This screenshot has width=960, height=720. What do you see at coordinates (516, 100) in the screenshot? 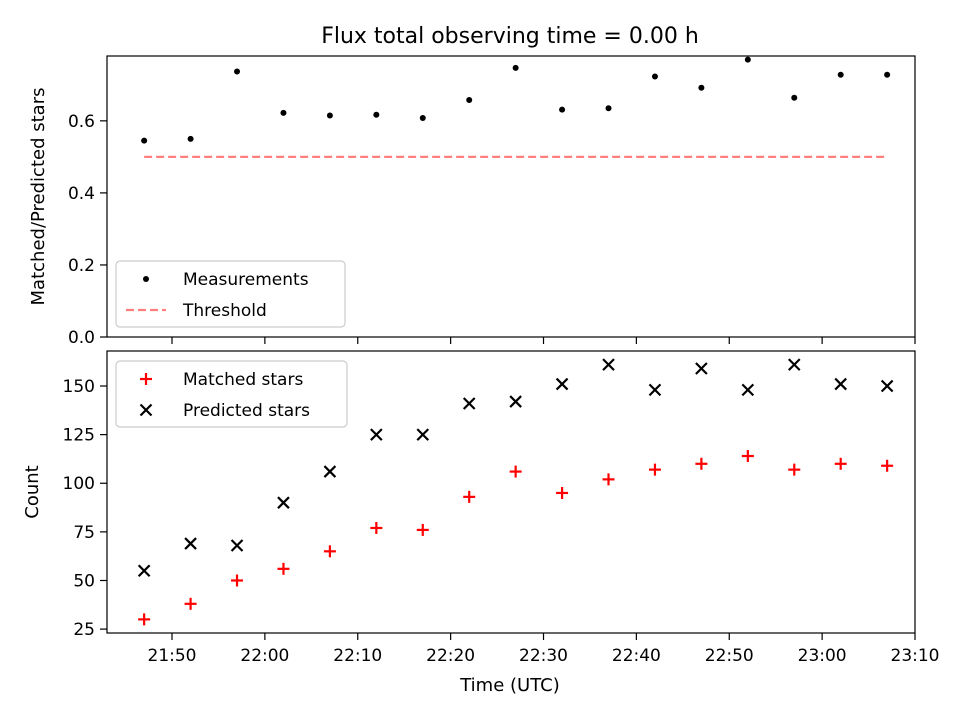
I see `series-measurements` at bounding box center [516, 100].